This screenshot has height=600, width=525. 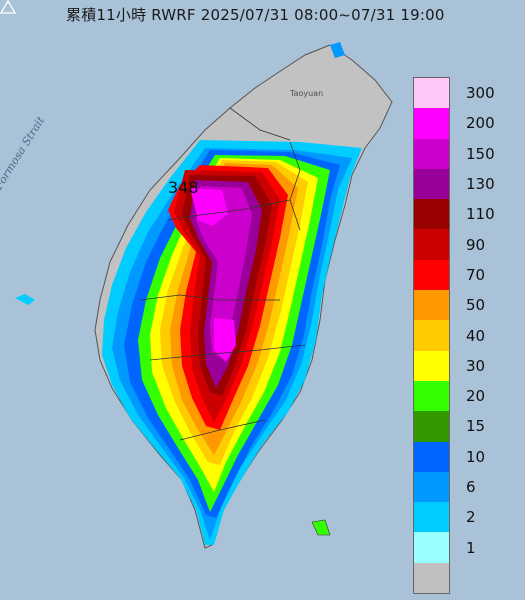 I want to click on legend-label: 70, so click(x=476, y=274).